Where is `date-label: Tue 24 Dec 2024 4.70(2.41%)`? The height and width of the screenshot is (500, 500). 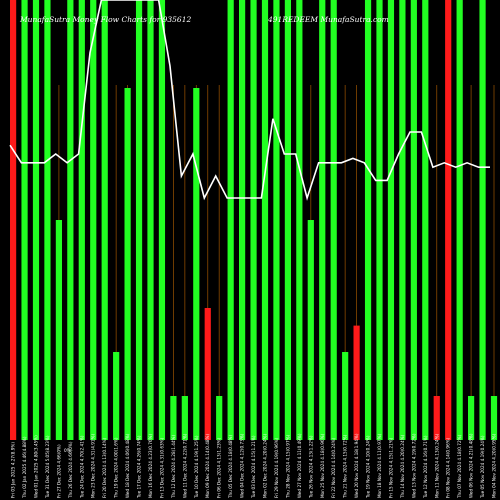
date-label: Tue 24 Dec 2024 4.70(2.41%) is located at coordinates (81, 467).